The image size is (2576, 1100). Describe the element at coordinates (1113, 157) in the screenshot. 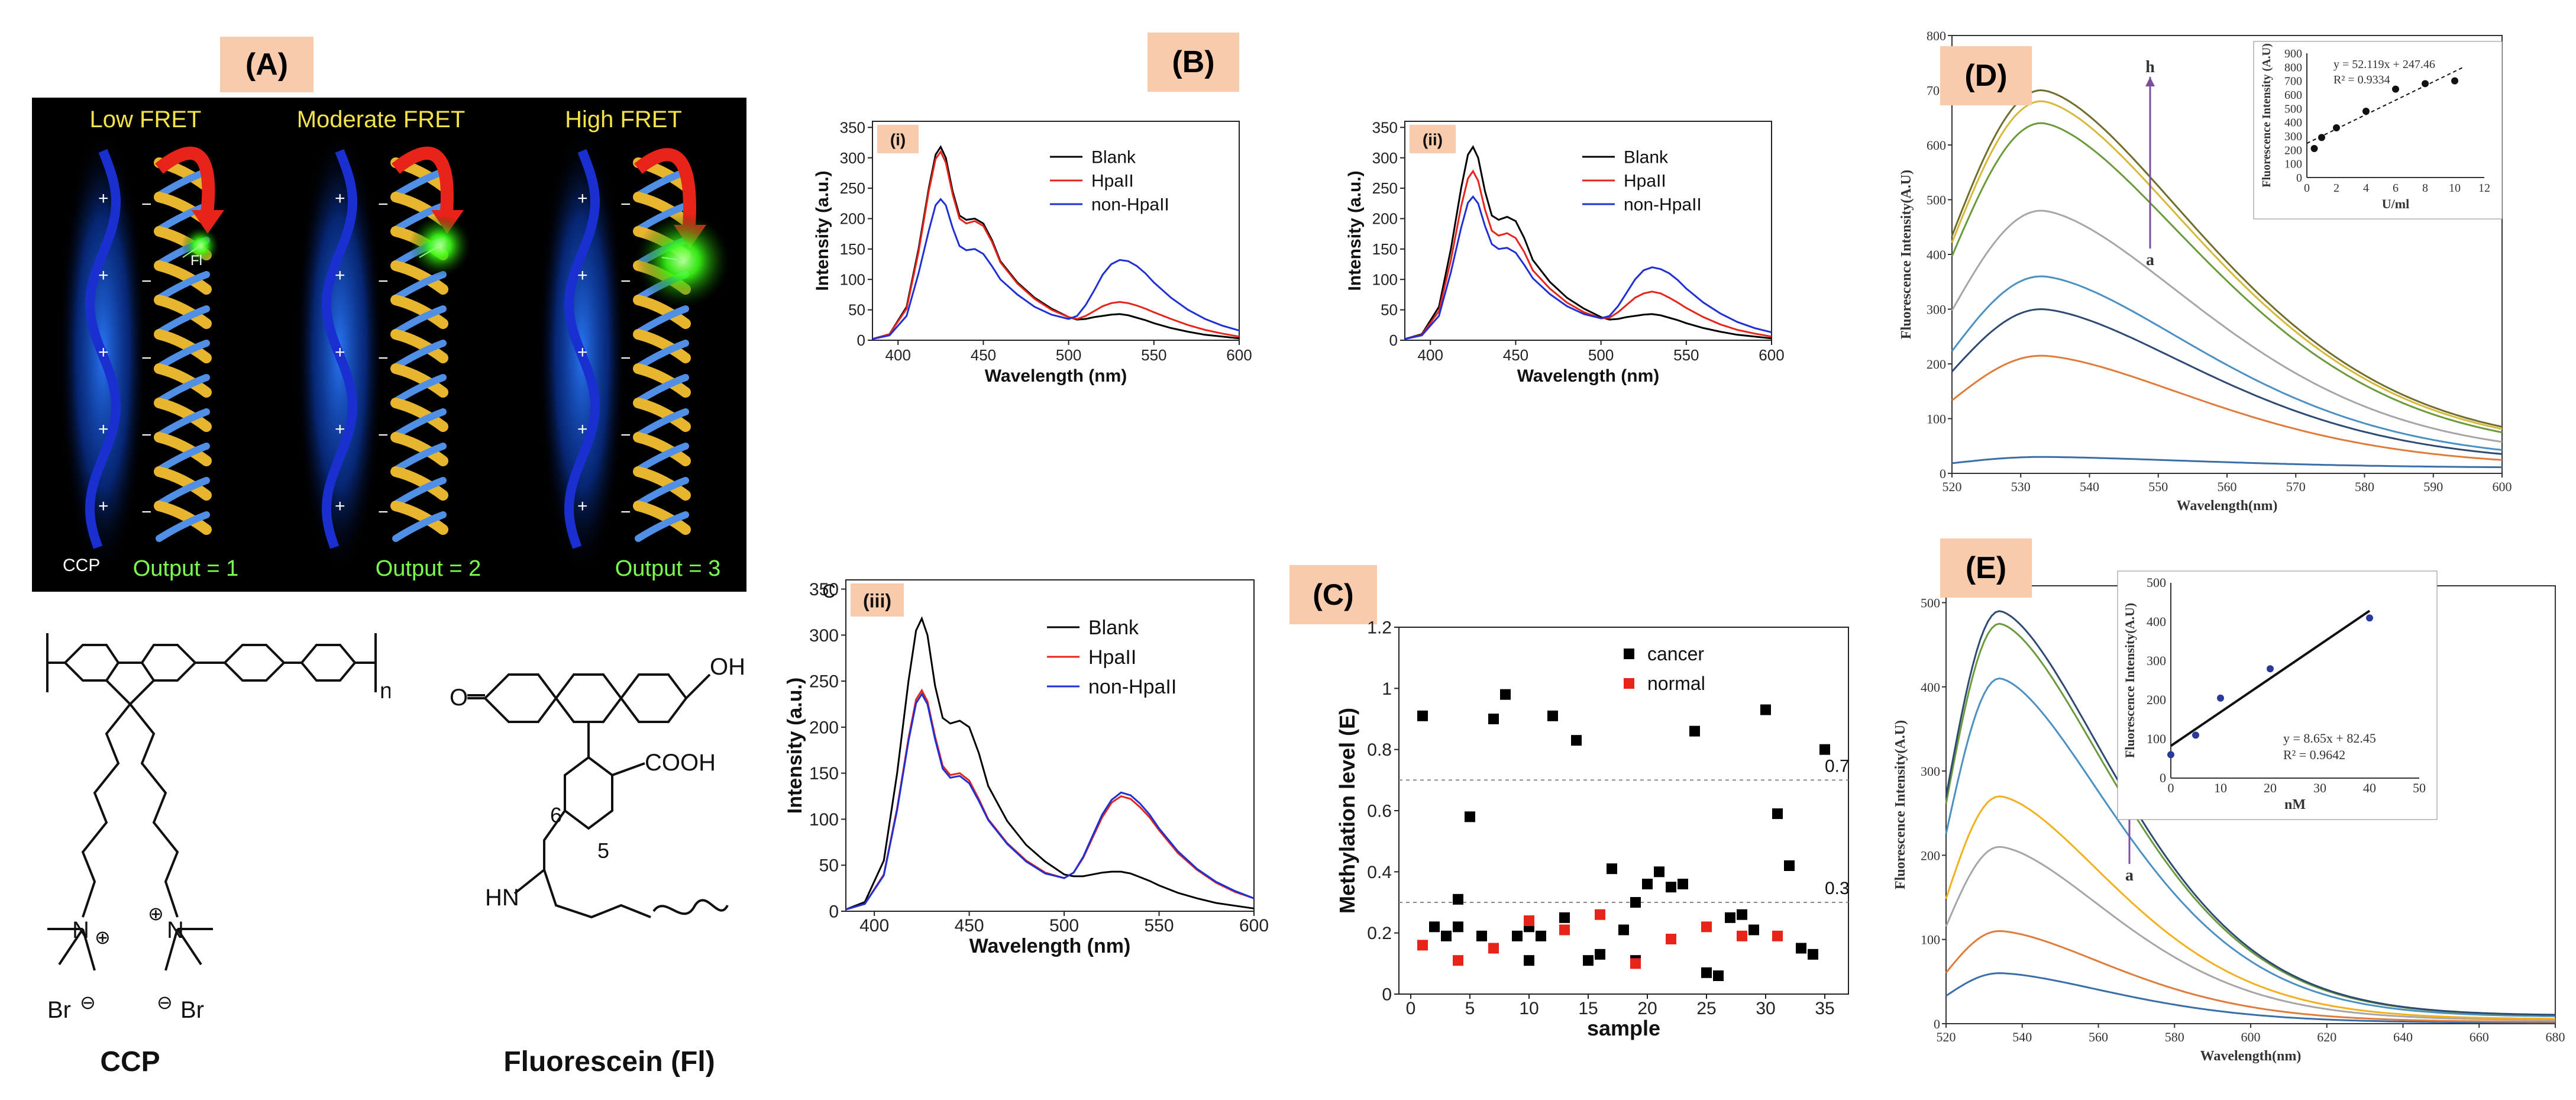

I see `legend-label-blank: Blank` at that location.